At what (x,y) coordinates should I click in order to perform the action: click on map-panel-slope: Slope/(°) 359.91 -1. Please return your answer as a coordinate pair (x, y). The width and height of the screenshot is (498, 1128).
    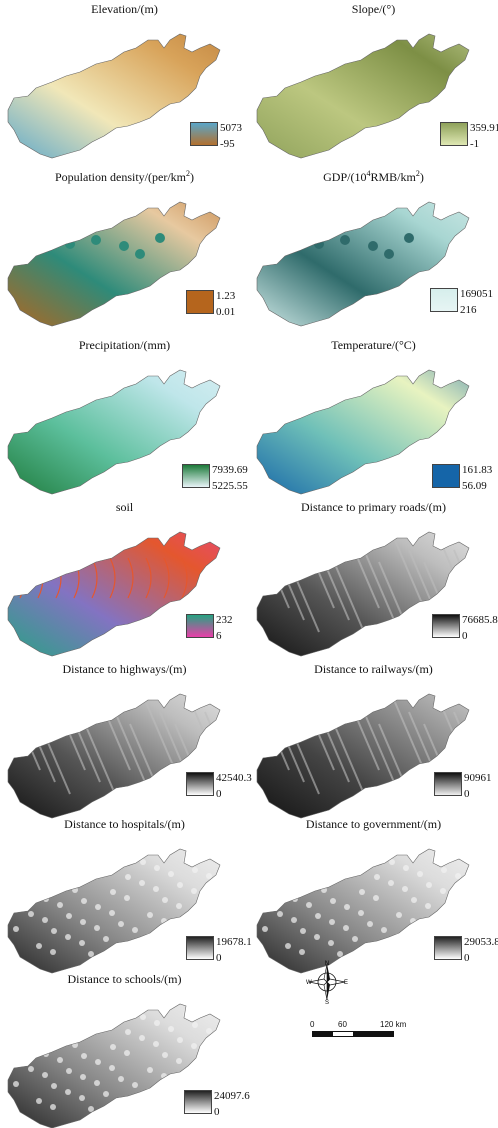
    Looking at the image, I should click on (373, 79).